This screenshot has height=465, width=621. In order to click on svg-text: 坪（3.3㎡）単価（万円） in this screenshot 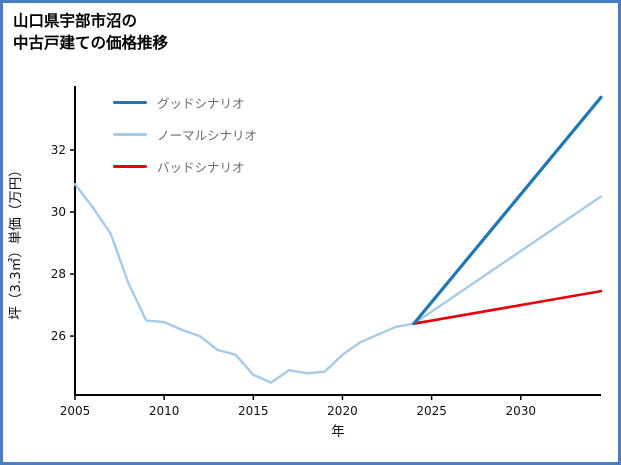, I will do `click(16, 241)`.